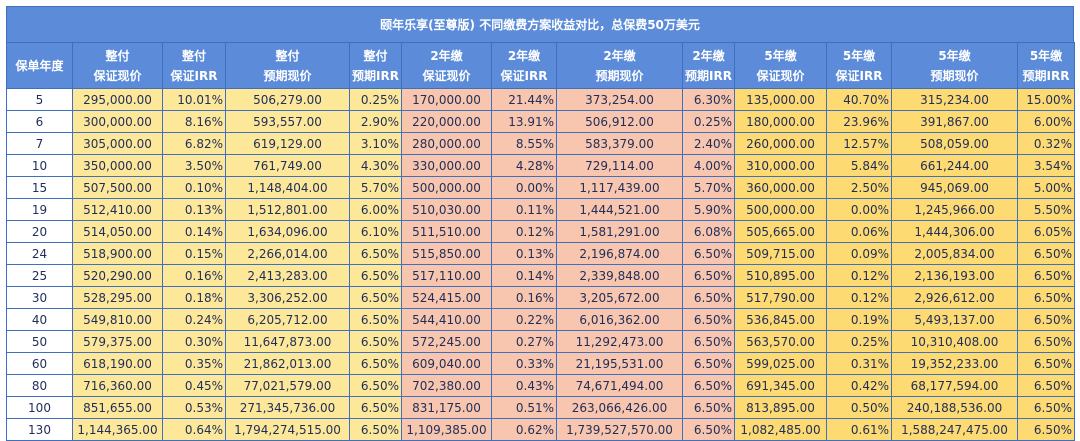  What do you see at coordinates (619, 341) in the screenshot?
I see `cash-value-cell: 11,292,473.00` at bounding box center [619, 341].